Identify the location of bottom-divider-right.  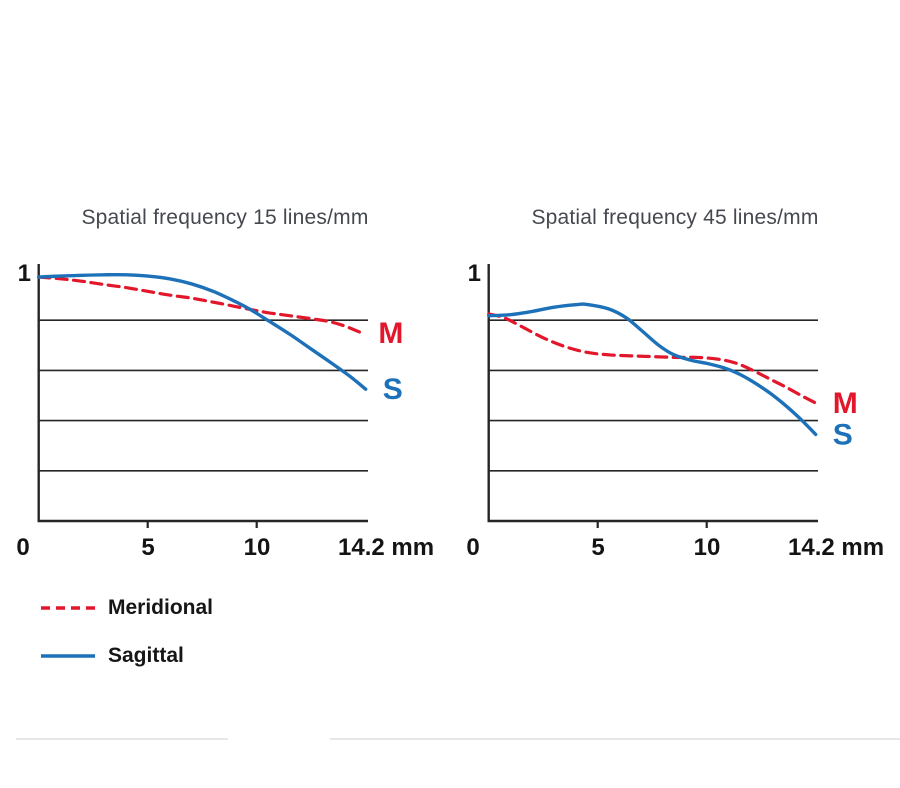
(615, 739).